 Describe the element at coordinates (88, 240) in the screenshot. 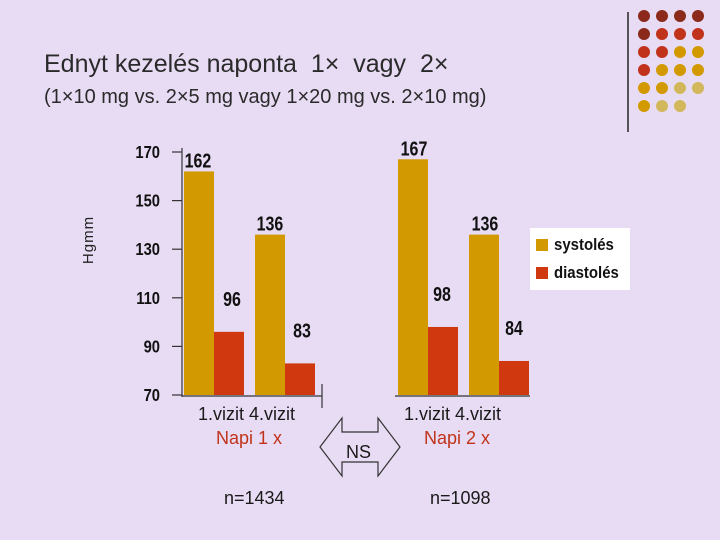

I see `y-axis-label: Hgmm` at that location.